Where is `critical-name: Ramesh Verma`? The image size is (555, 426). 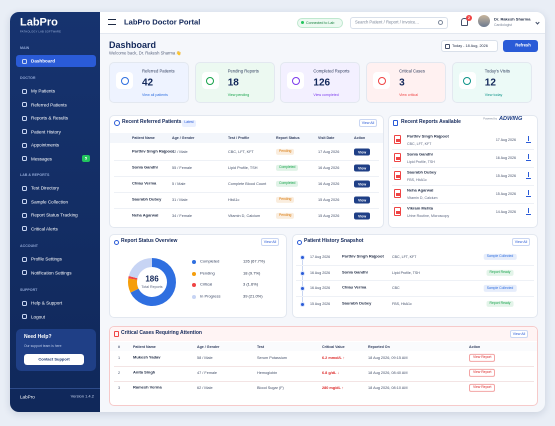
critical-name: Ramesh Verma is located at coordinates (147, 387).